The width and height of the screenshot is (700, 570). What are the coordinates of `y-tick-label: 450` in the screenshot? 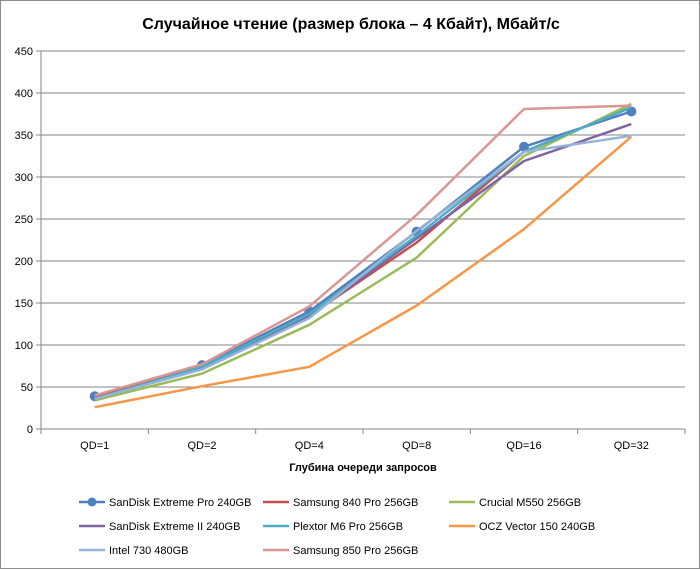 It's located at (24, 52).